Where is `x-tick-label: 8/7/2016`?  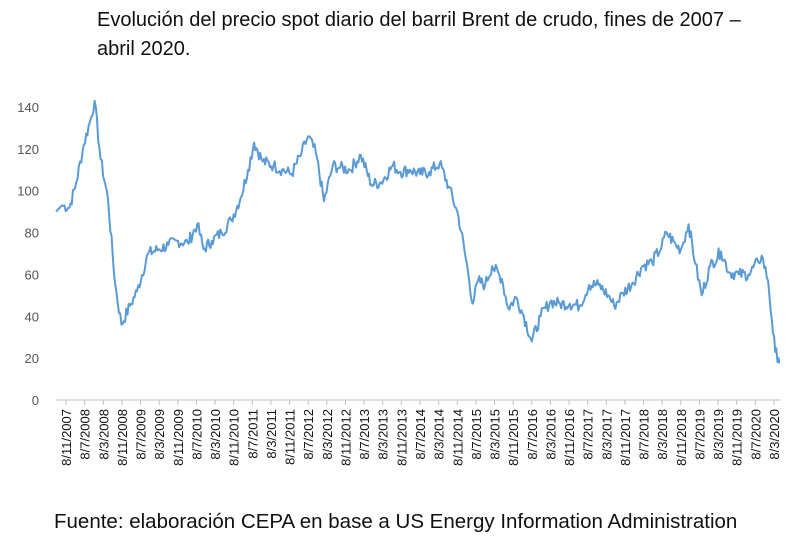
x-tick-label: 8/7/2016 is located at coordinates (532, 434).